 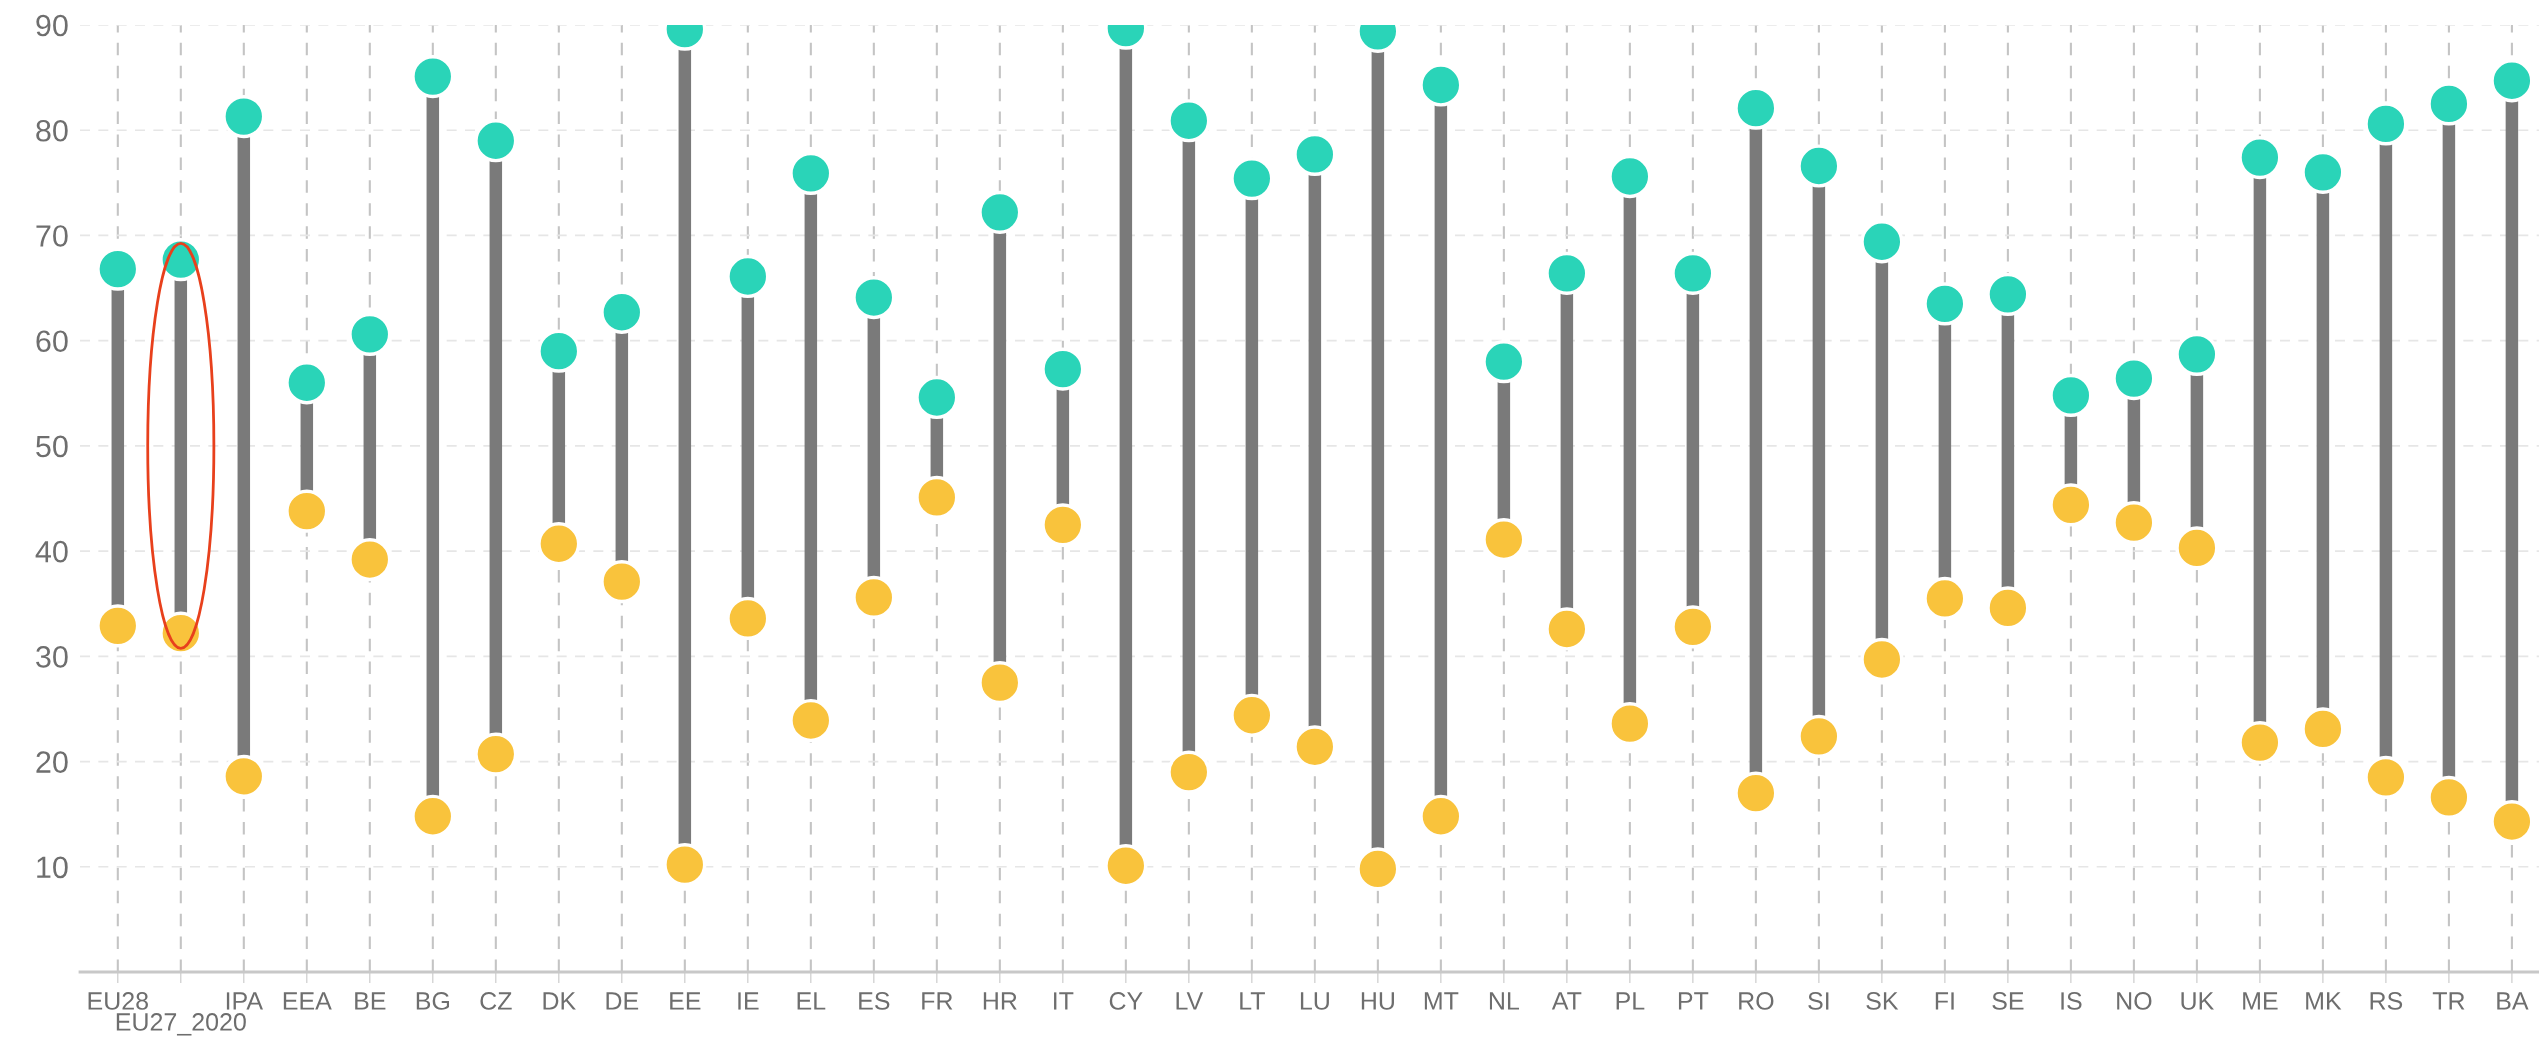 What do you see at coordinates (307, 1001) in the screenshot?
I see `x-tick-label: EEA` at bounding box center [307, 1001].